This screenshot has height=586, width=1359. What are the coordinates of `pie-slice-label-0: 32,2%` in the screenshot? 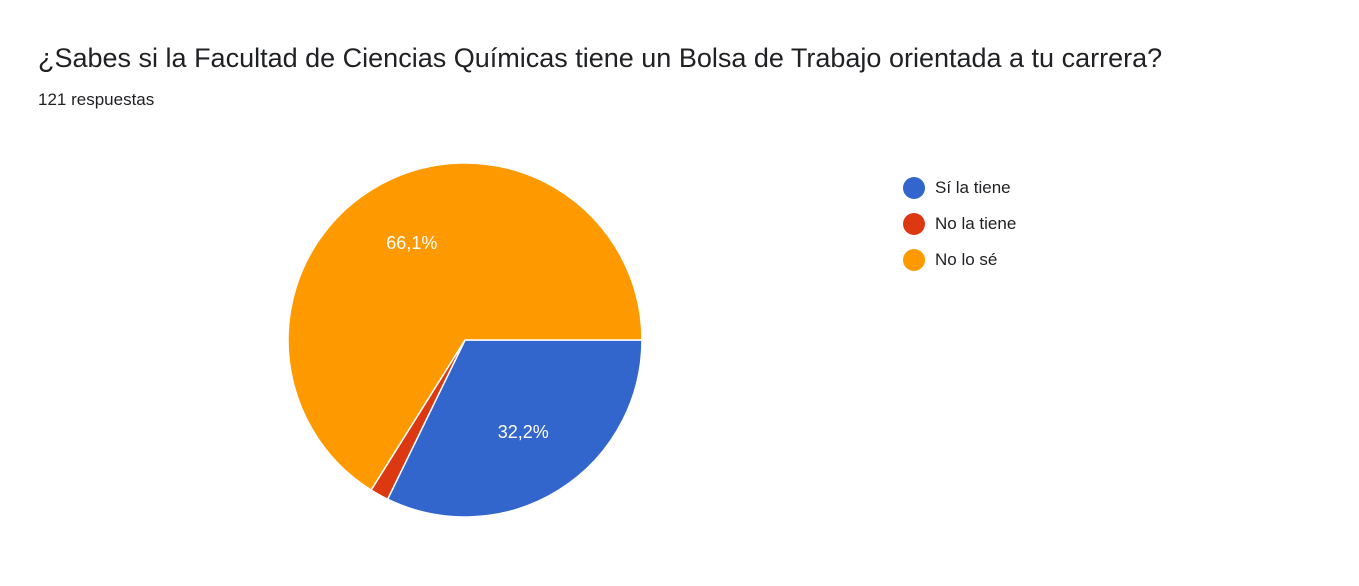 It's located at (523, 432).